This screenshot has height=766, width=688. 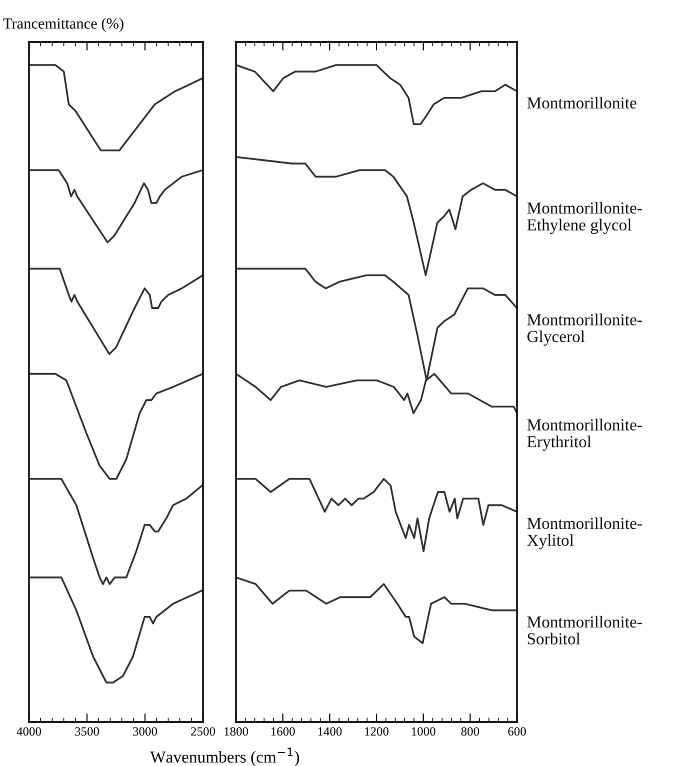 I want to click on x-tick-label: 1400, so click(x=330, y=731).